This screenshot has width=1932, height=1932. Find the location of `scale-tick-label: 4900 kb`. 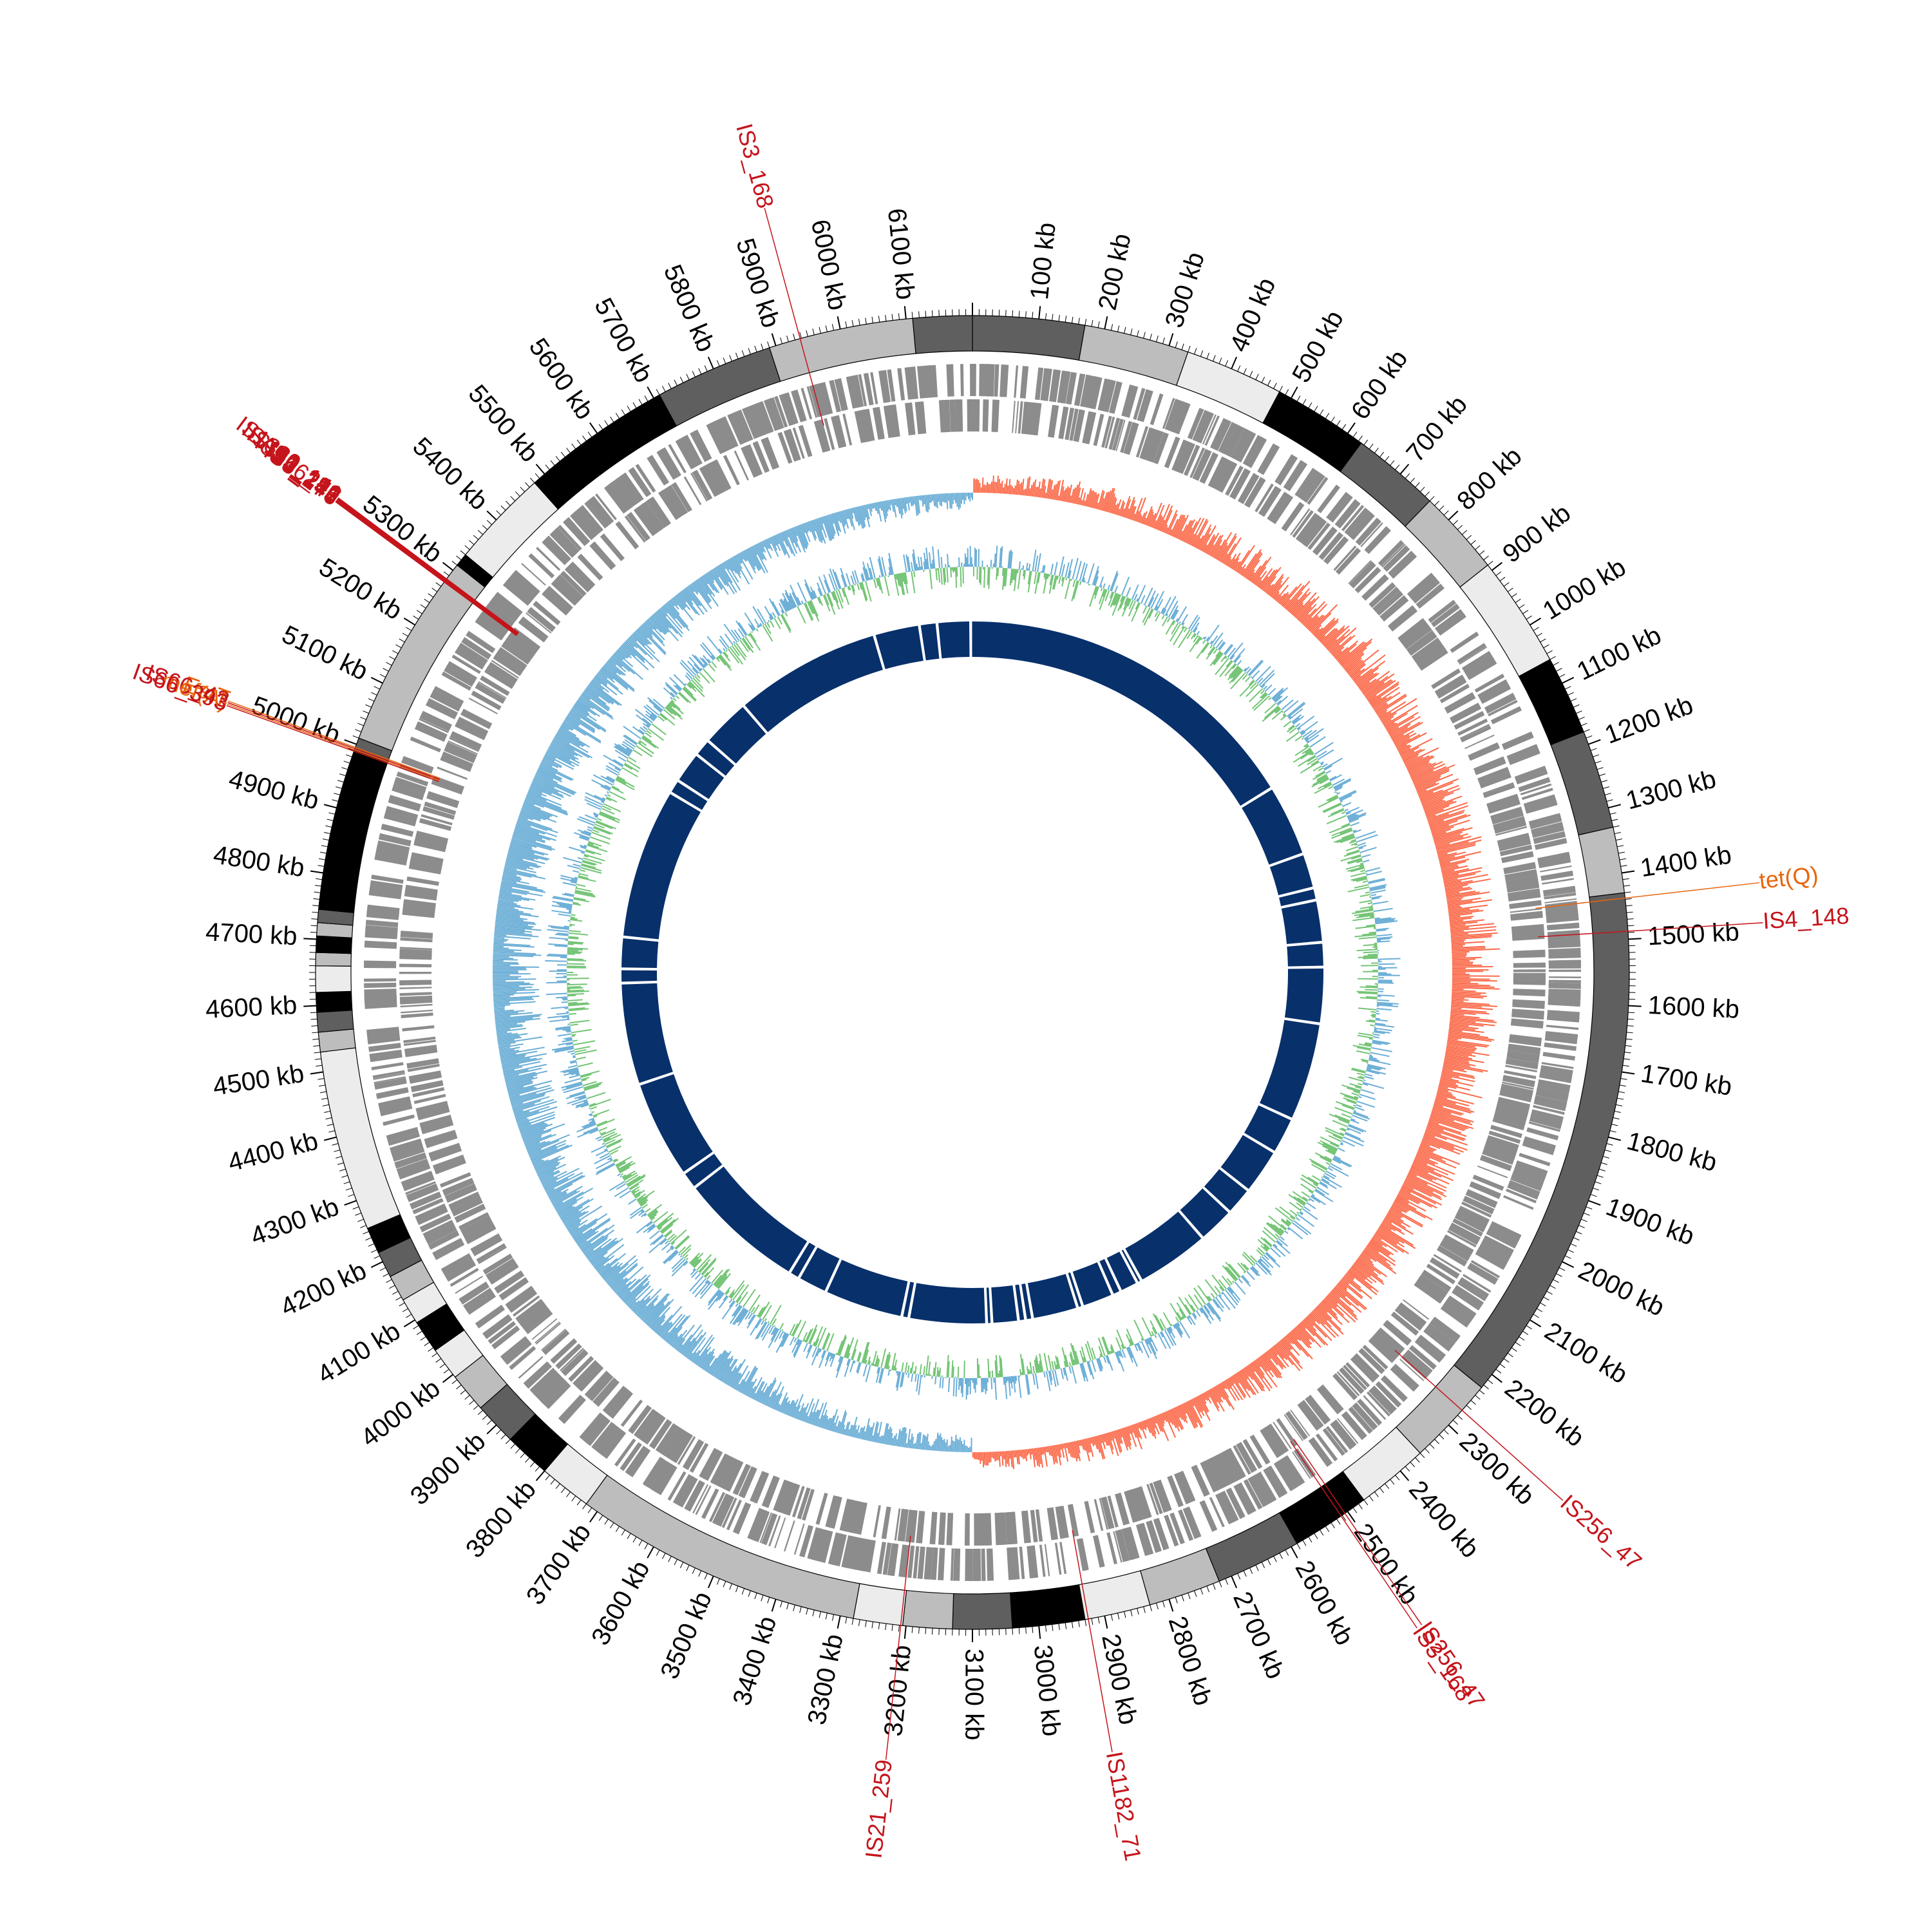

scale-tick-label: 4900 kb is located at coordinates (274, 789).